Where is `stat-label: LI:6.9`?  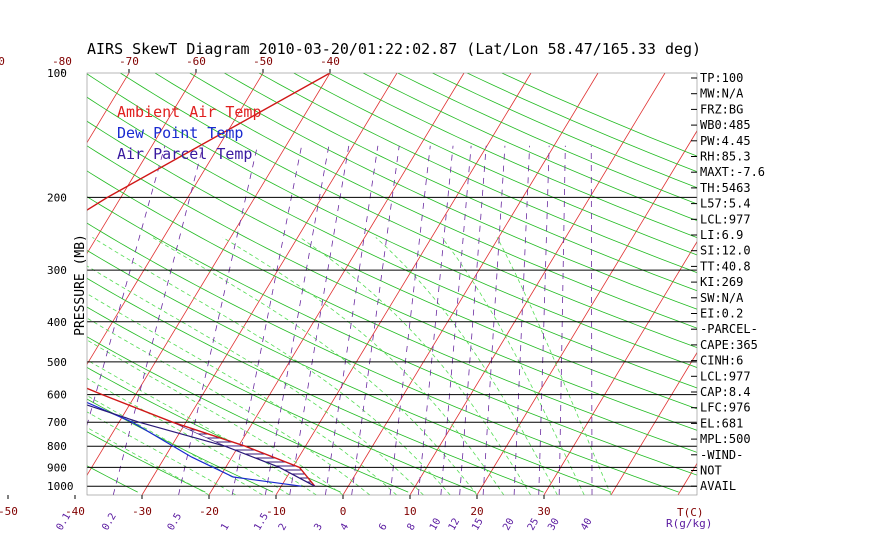 stat-label: LI:6.9 is located at coordinates (721, 235).